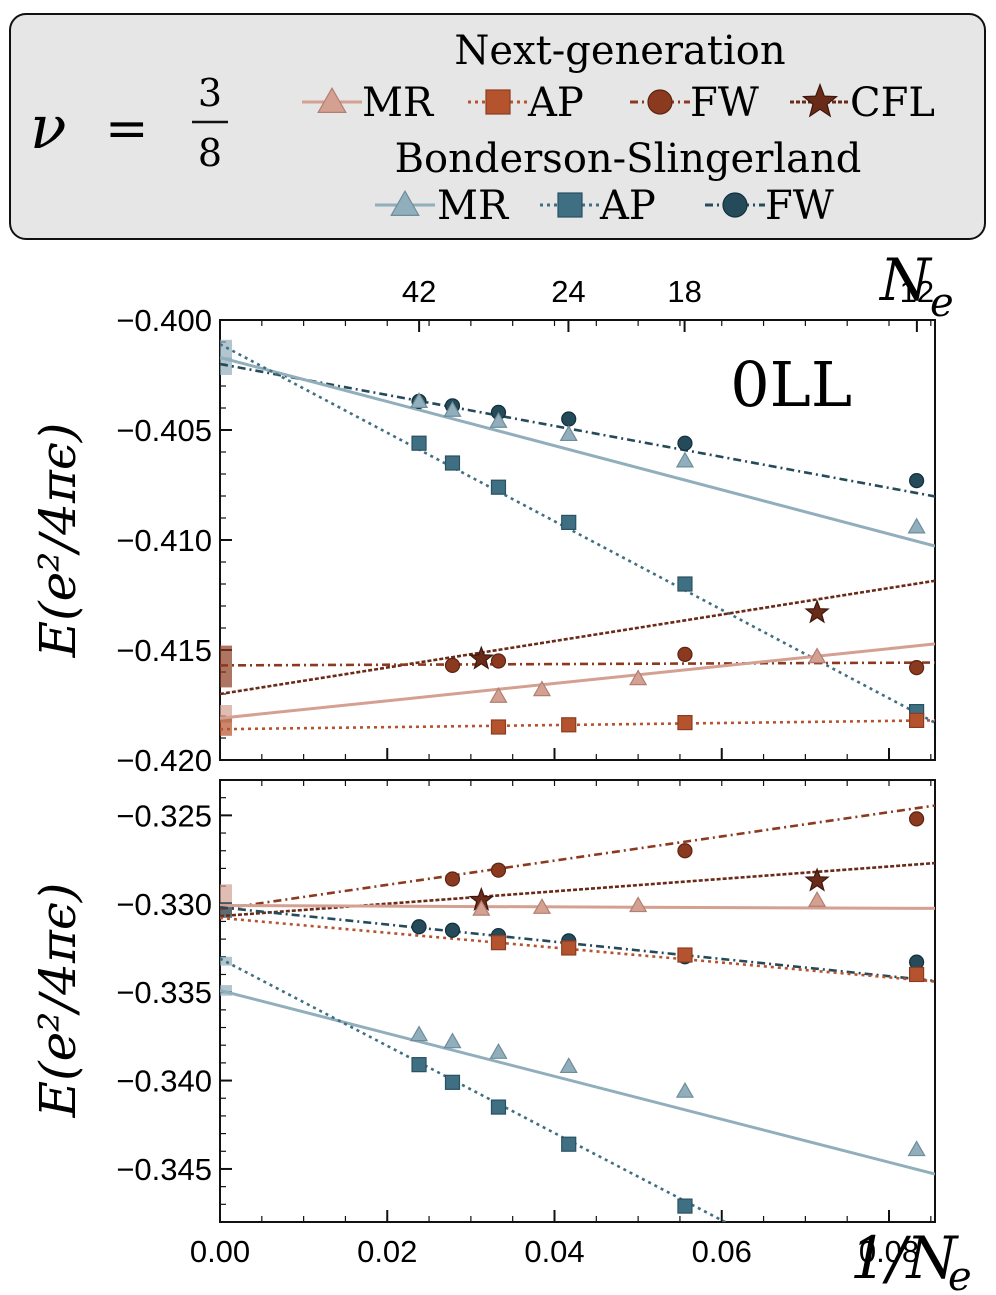 The image size is (996, 1295). Describe the element at coordinates (164, 320) in the screenshot. I see `y-tick-label: −0.400` at that location.